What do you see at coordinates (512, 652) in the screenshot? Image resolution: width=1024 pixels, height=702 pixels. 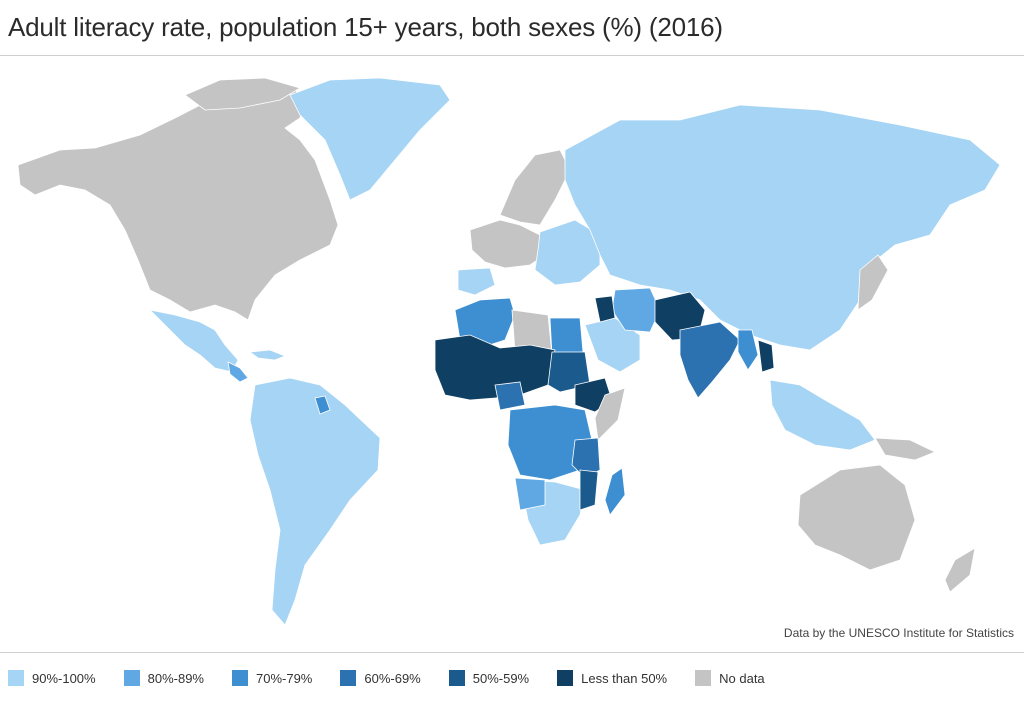 I see `legend-divider` at bounding box center [512, 652].